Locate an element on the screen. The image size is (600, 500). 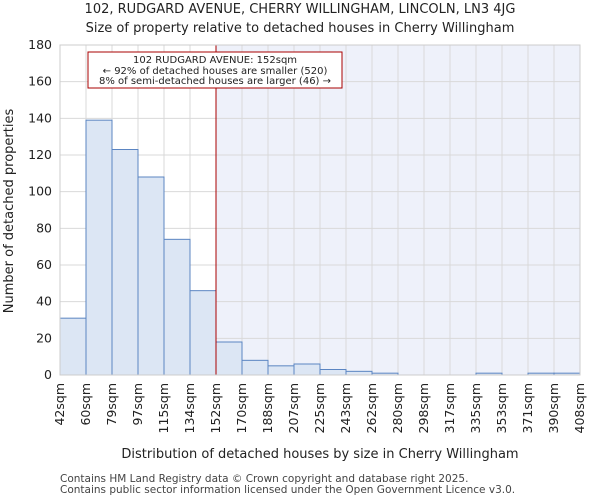
x-tick-label: 371sqm is located at coordinates (527, 408).